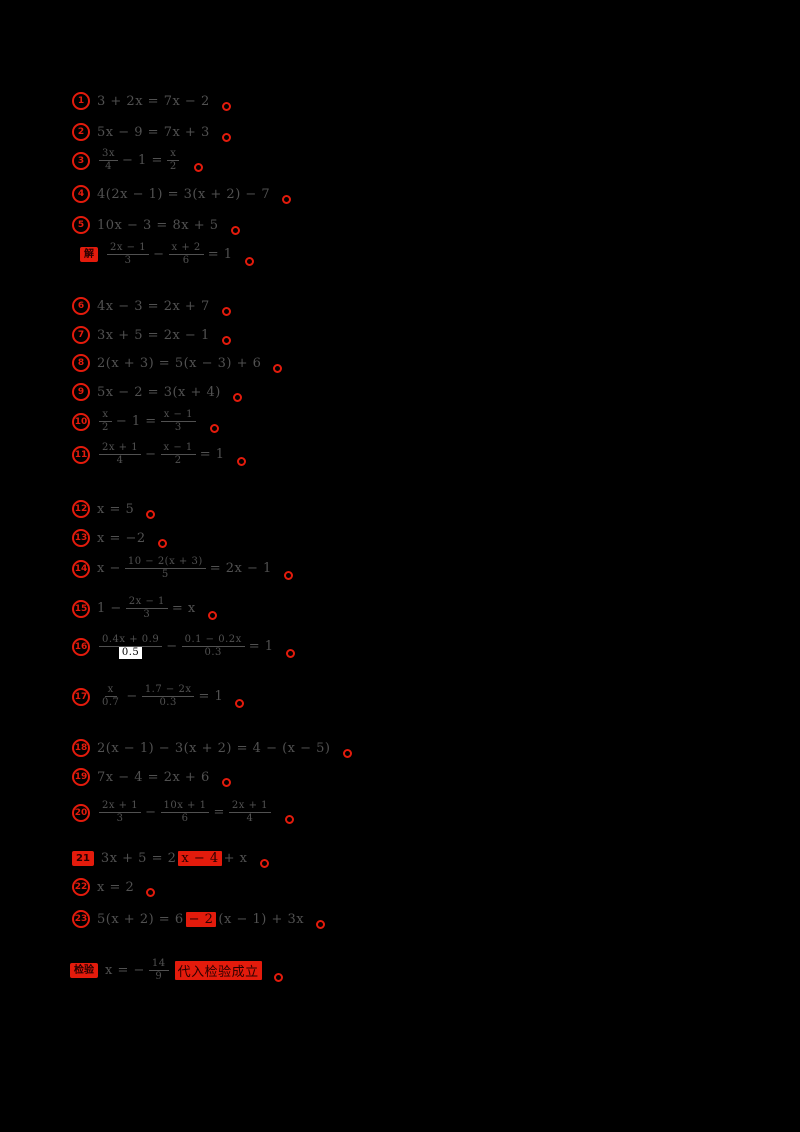  I want to click on problem-row: 14 x − 10 − 2(x + 3) 5 = 2x − 1, so click(182, 568).